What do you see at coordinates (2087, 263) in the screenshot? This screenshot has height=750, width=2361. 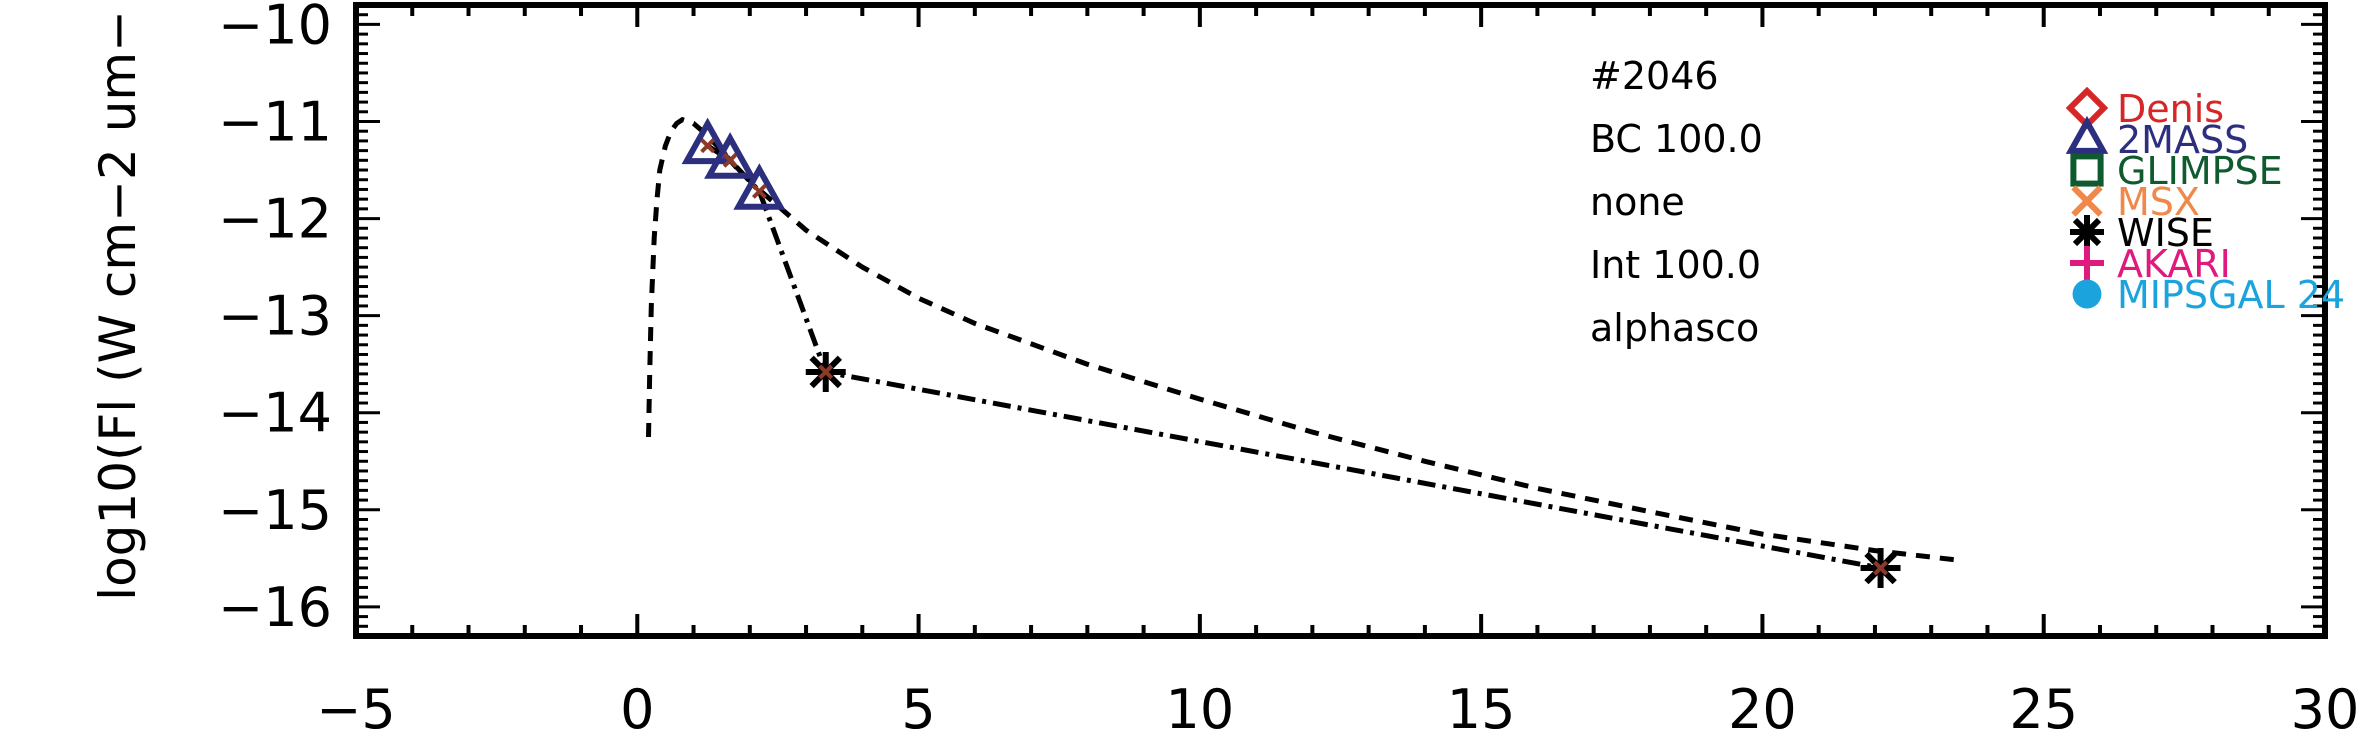 I see `legend-plus-icon` at bounding box center [2087, 263].